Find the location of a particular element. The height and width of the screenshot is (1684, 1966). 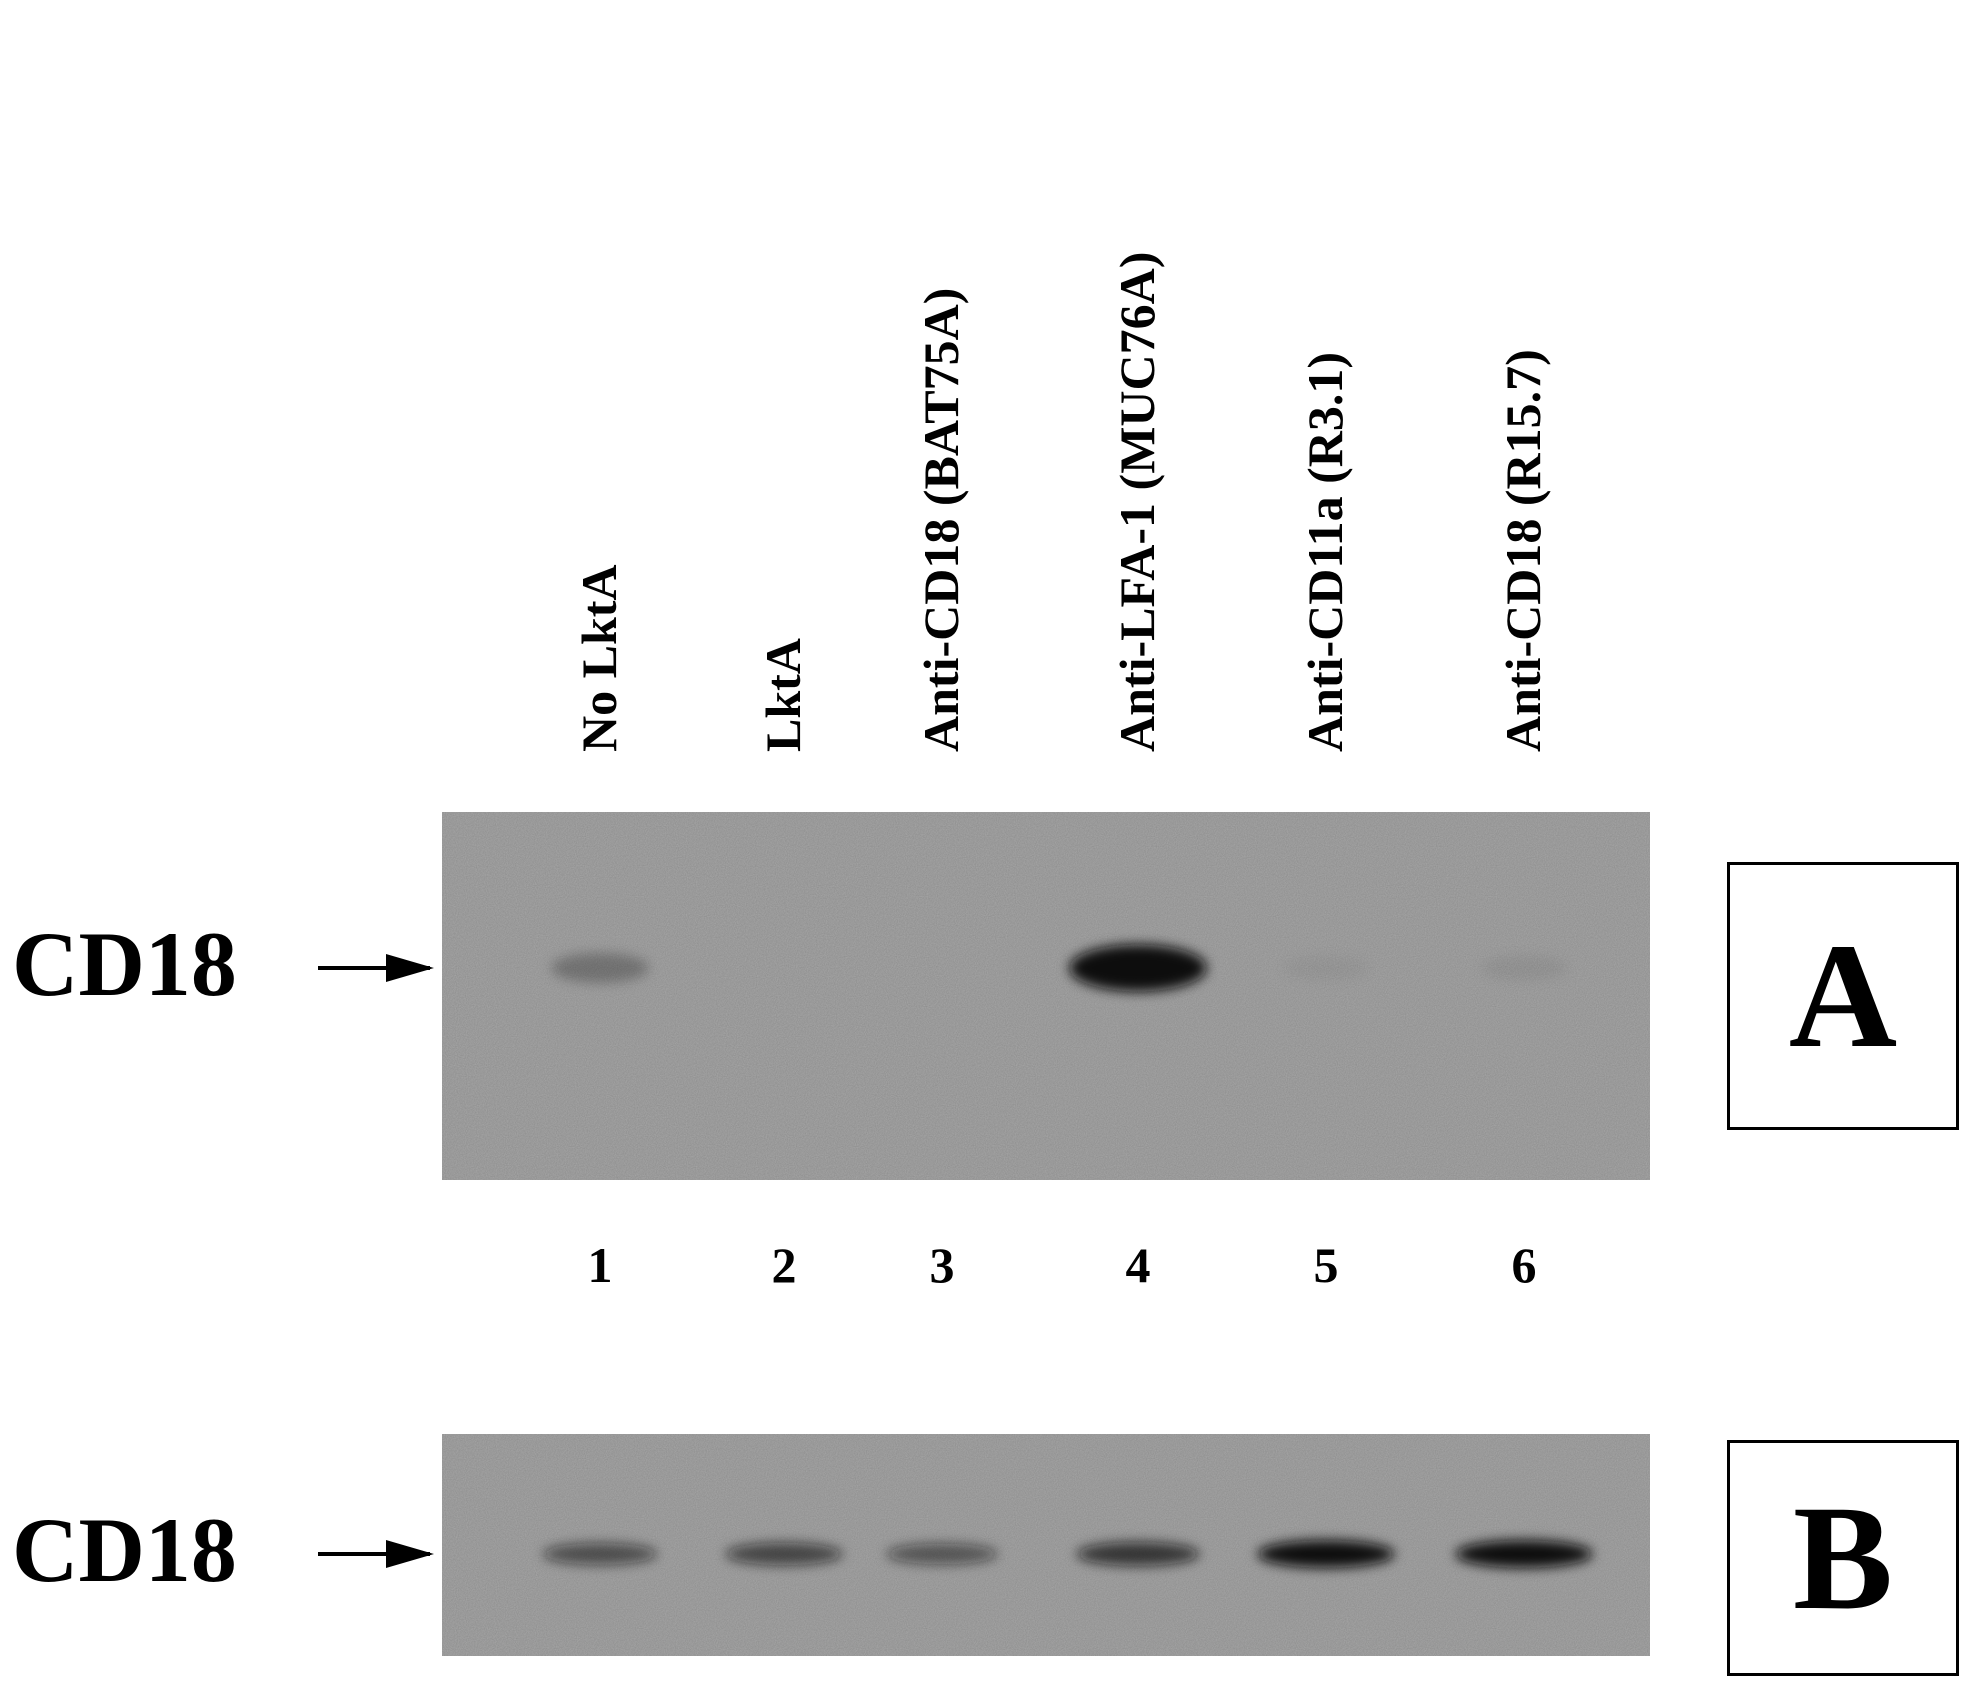

panel-box-b: B is located at coordinates (1843, 1558).